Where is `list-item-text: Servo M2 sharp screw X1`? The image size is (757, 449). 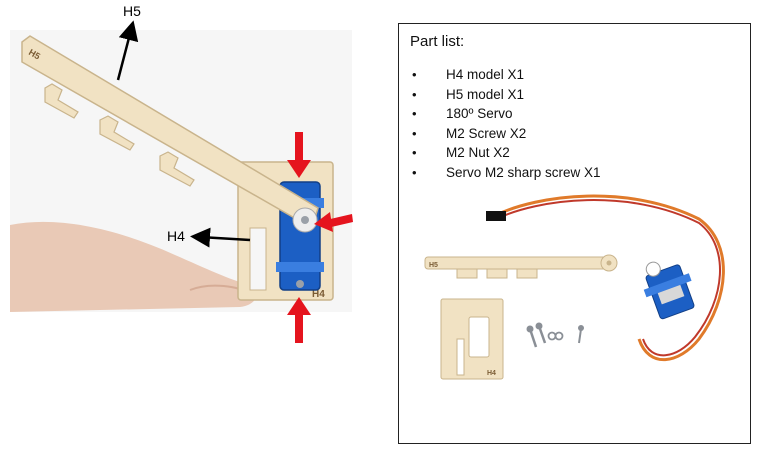 list-item-text: Servo M2 sharp screw X1 is located at coordinates (523, 172).